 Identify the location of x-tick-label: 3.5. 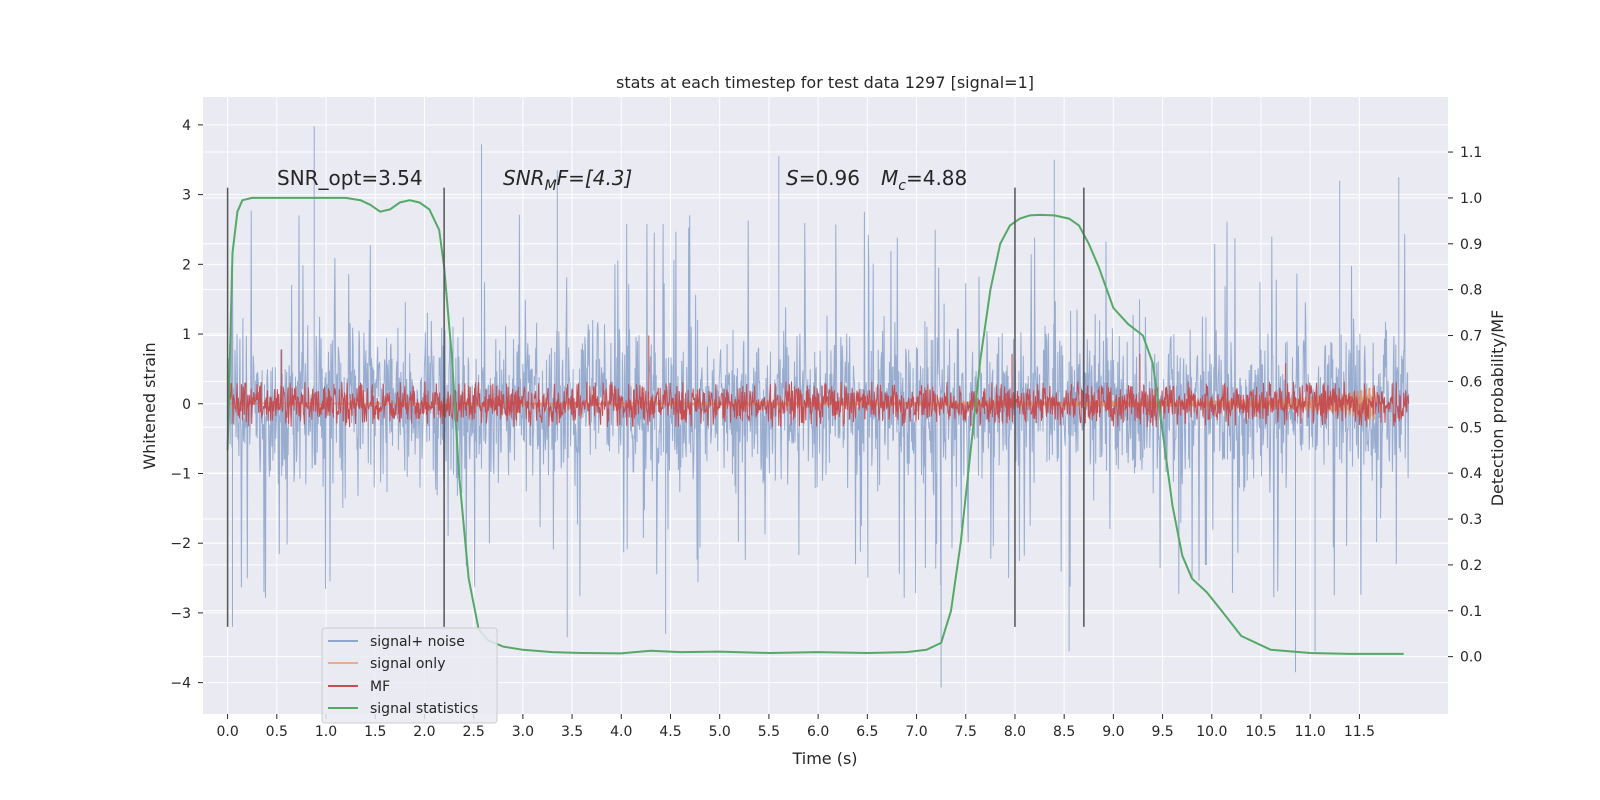
(572, 732).